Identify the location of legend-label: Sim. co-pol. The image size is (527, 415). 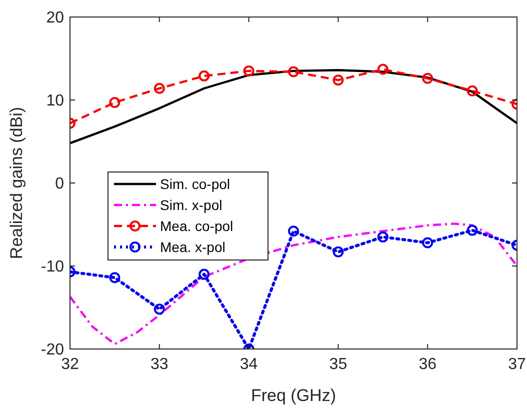
(195, 184).